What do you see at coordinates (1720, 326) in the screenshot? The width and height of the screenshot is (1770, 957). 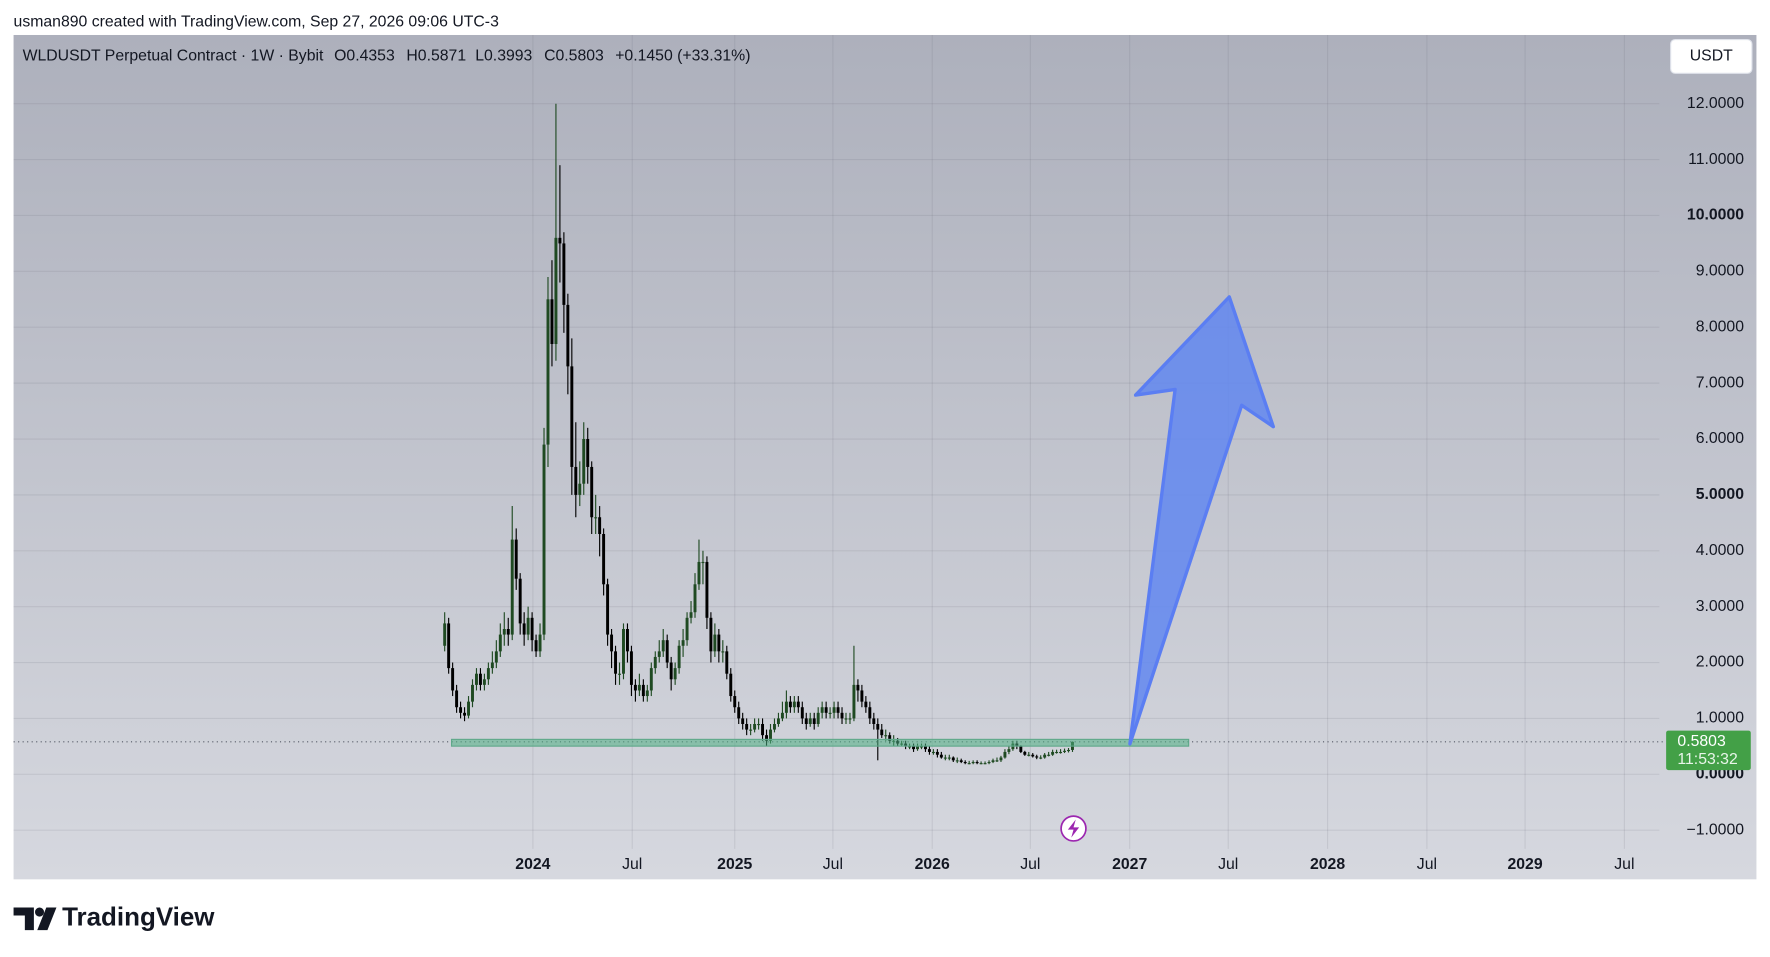 I see `y-tick-label: 8.0000` at bounding box center [1720, 326].